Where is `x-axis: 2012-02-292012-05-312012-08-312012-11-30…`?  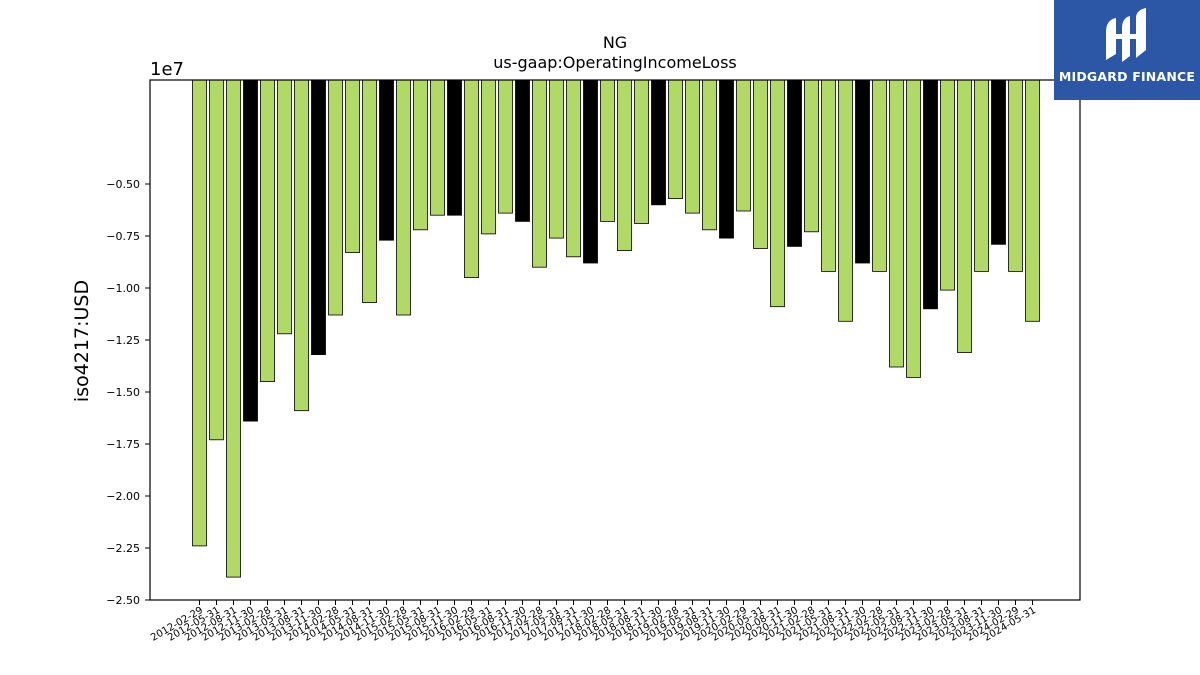
x-axis: 2012-02-292012-05-312012-08-312012-11-30… is located at coordinates (593, 622).